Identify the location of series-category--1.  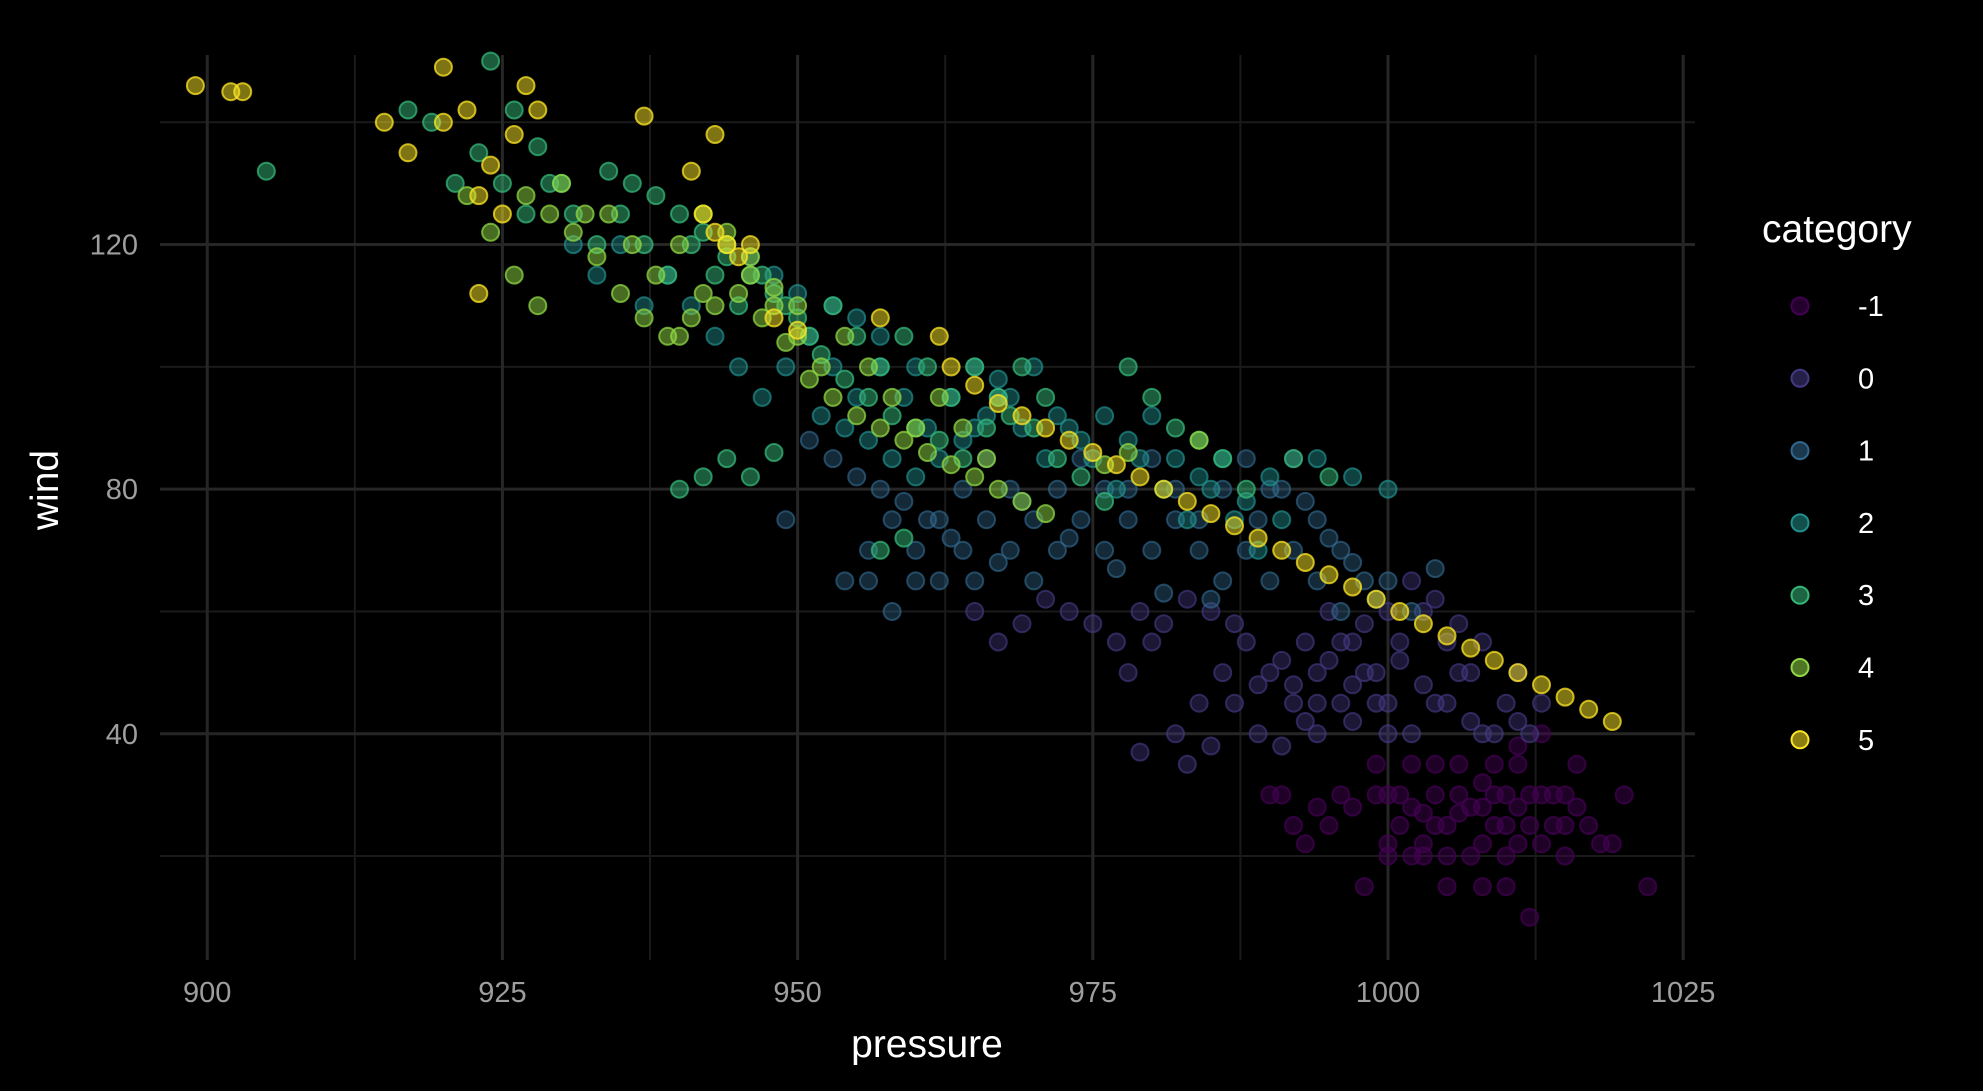
(1459, 825).